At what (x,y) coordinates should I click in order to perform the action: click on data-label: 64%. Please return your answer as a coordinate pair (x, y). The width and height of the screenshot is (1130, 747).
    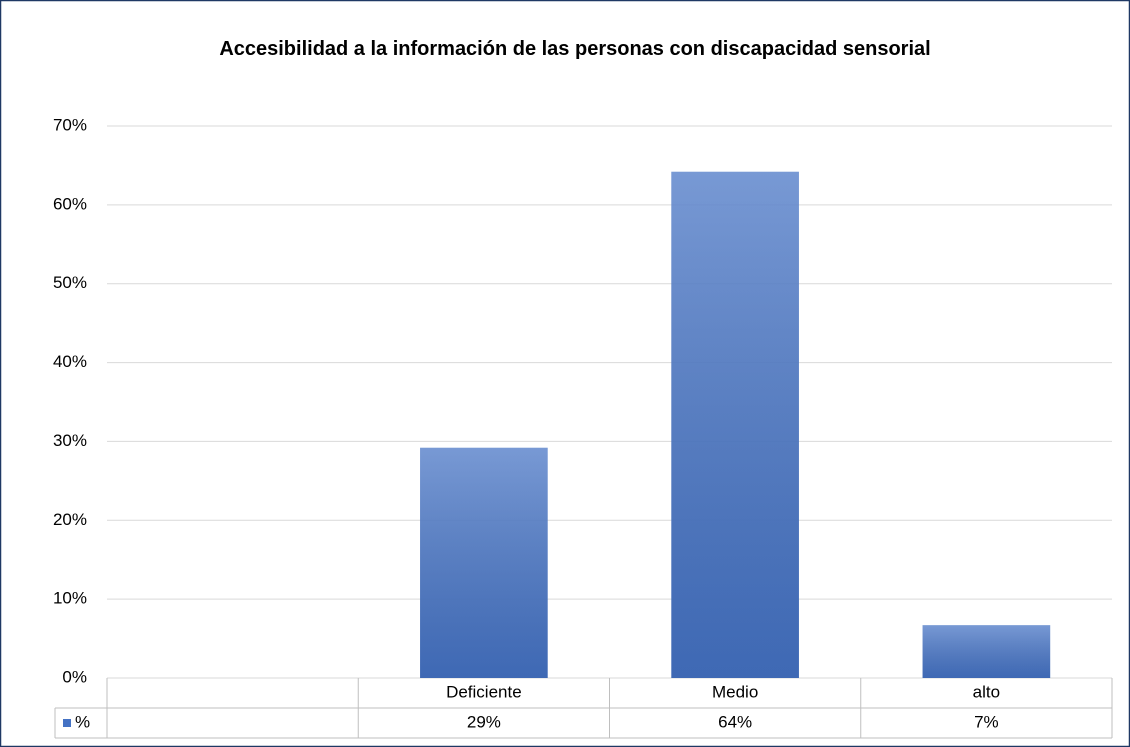
    Looking at the image, I should click on (735, 721).